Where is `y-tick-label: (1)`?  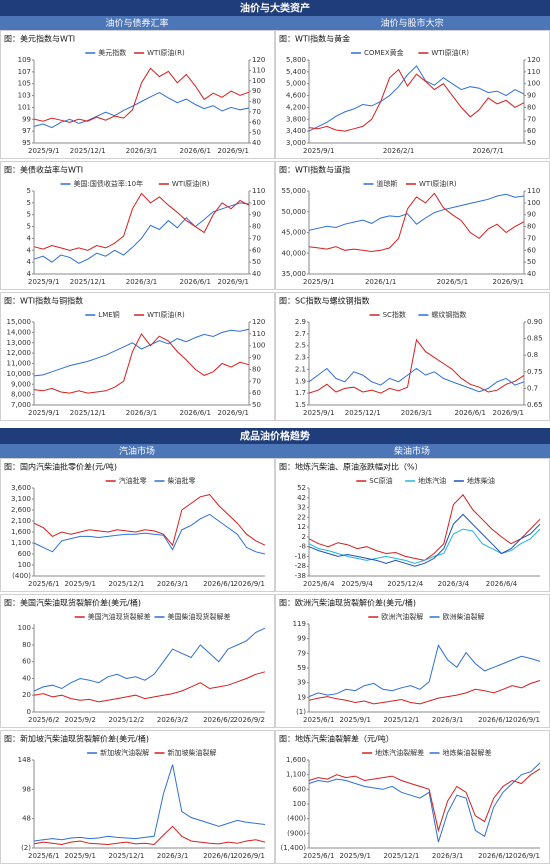 y-tick-label: (1) is located at coordinates (301, 712).